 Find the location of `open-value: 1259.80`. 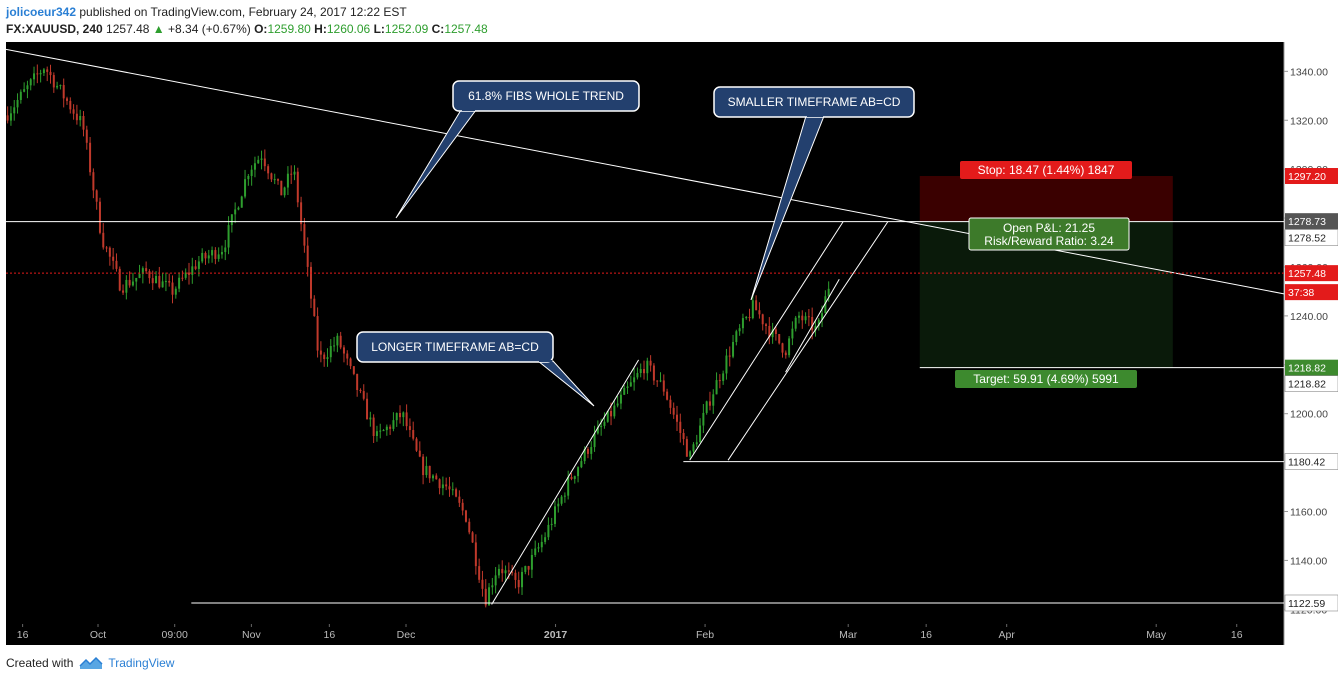

open-value: 1259.80 is located at coordinates (289, 29).